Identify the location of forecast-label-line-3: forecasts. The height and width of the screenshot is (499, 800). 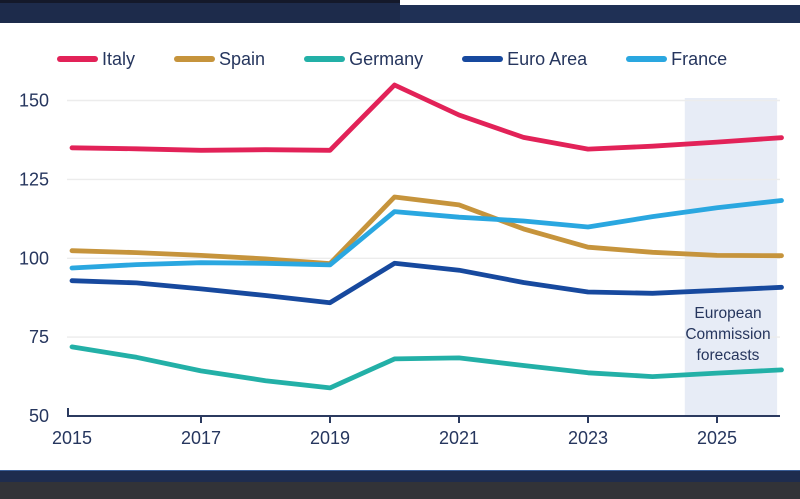
(728, 355).